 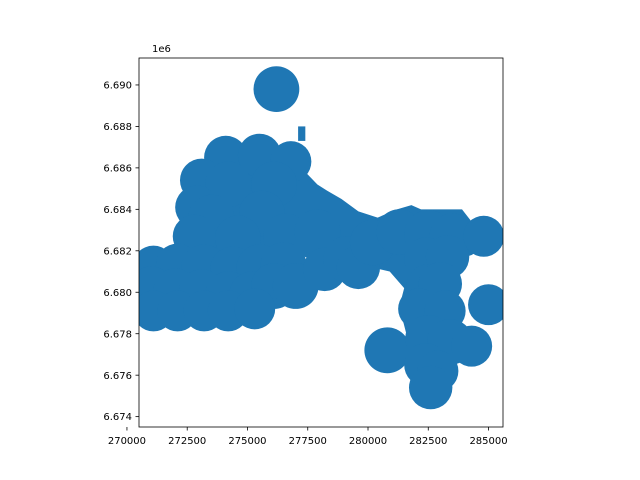 What do you see at coordinates (187, 441) in the screenshot?
I see `x-tick-label: 272500` at bounding box center [187, 441].